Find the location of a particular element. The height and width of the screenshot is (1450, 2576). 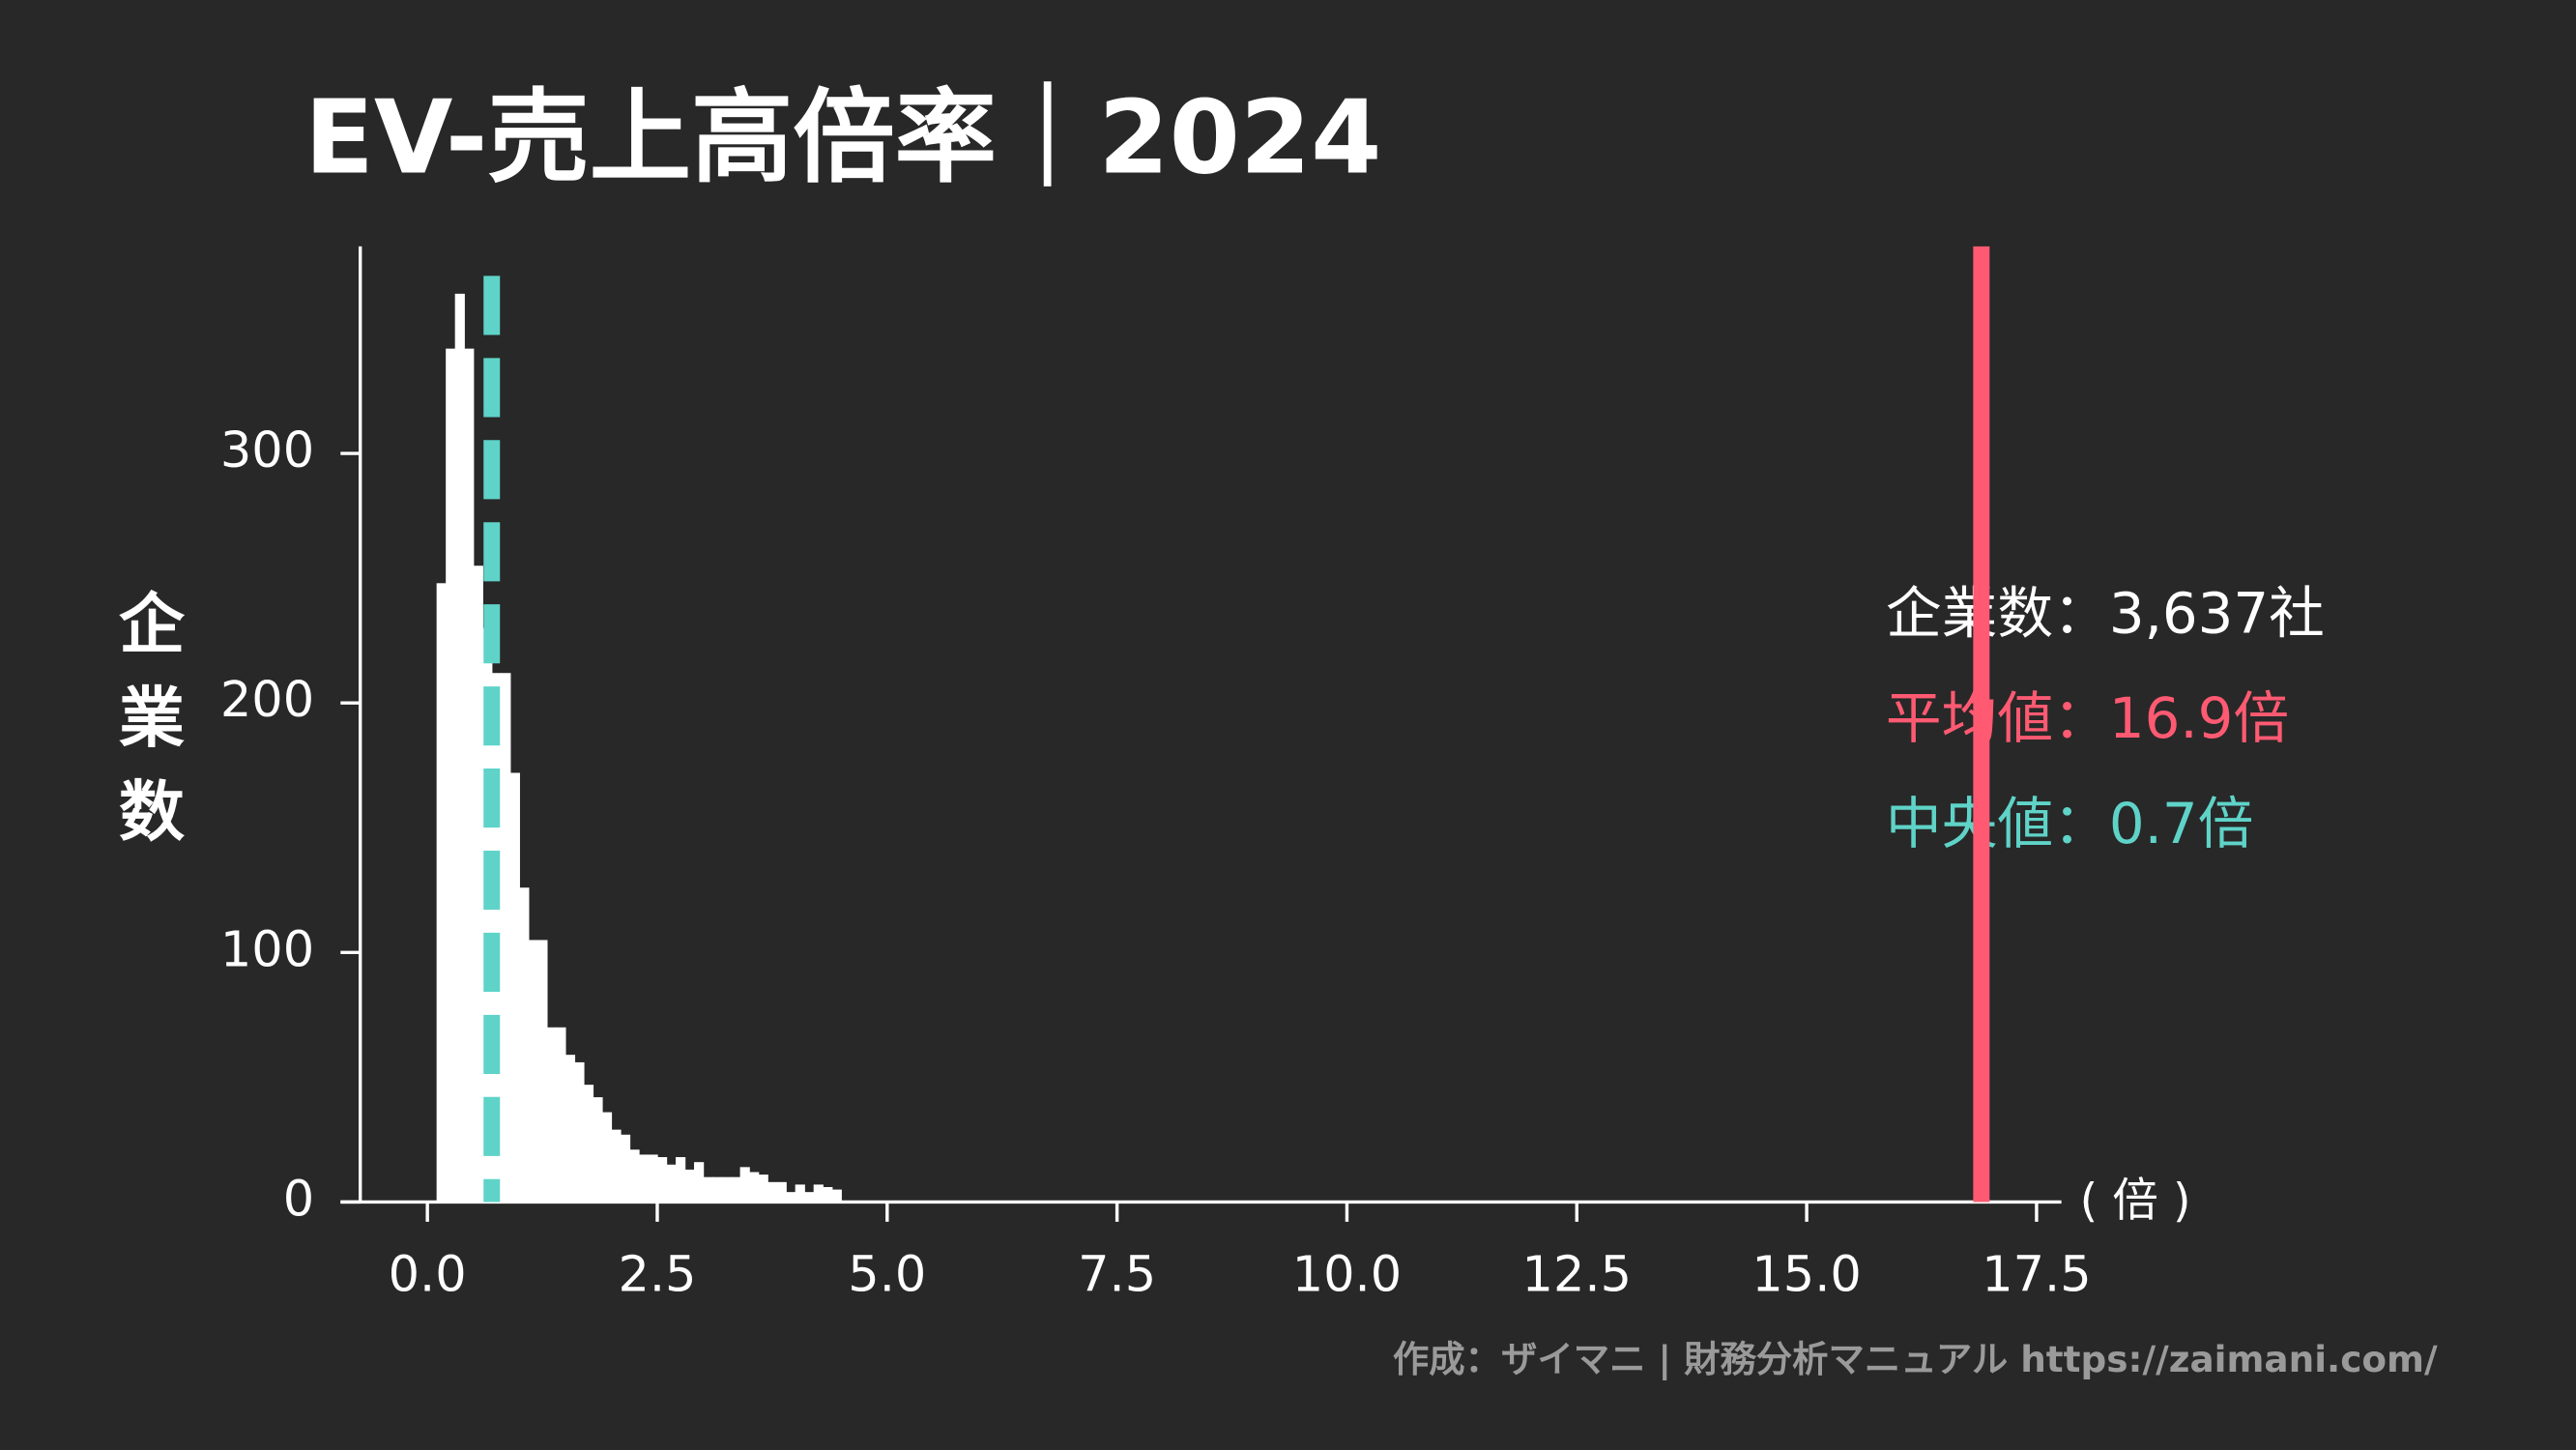

x-tick-label: 12.5 is located at coordinates (1577, 1276).